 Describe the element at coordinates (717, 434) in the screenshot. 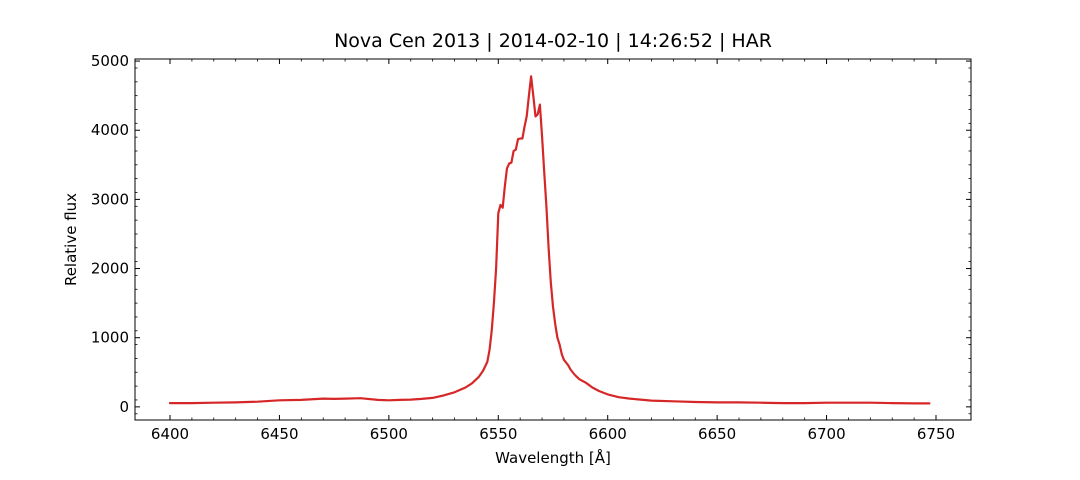

I see `x-tick-label: 6650` at that location.